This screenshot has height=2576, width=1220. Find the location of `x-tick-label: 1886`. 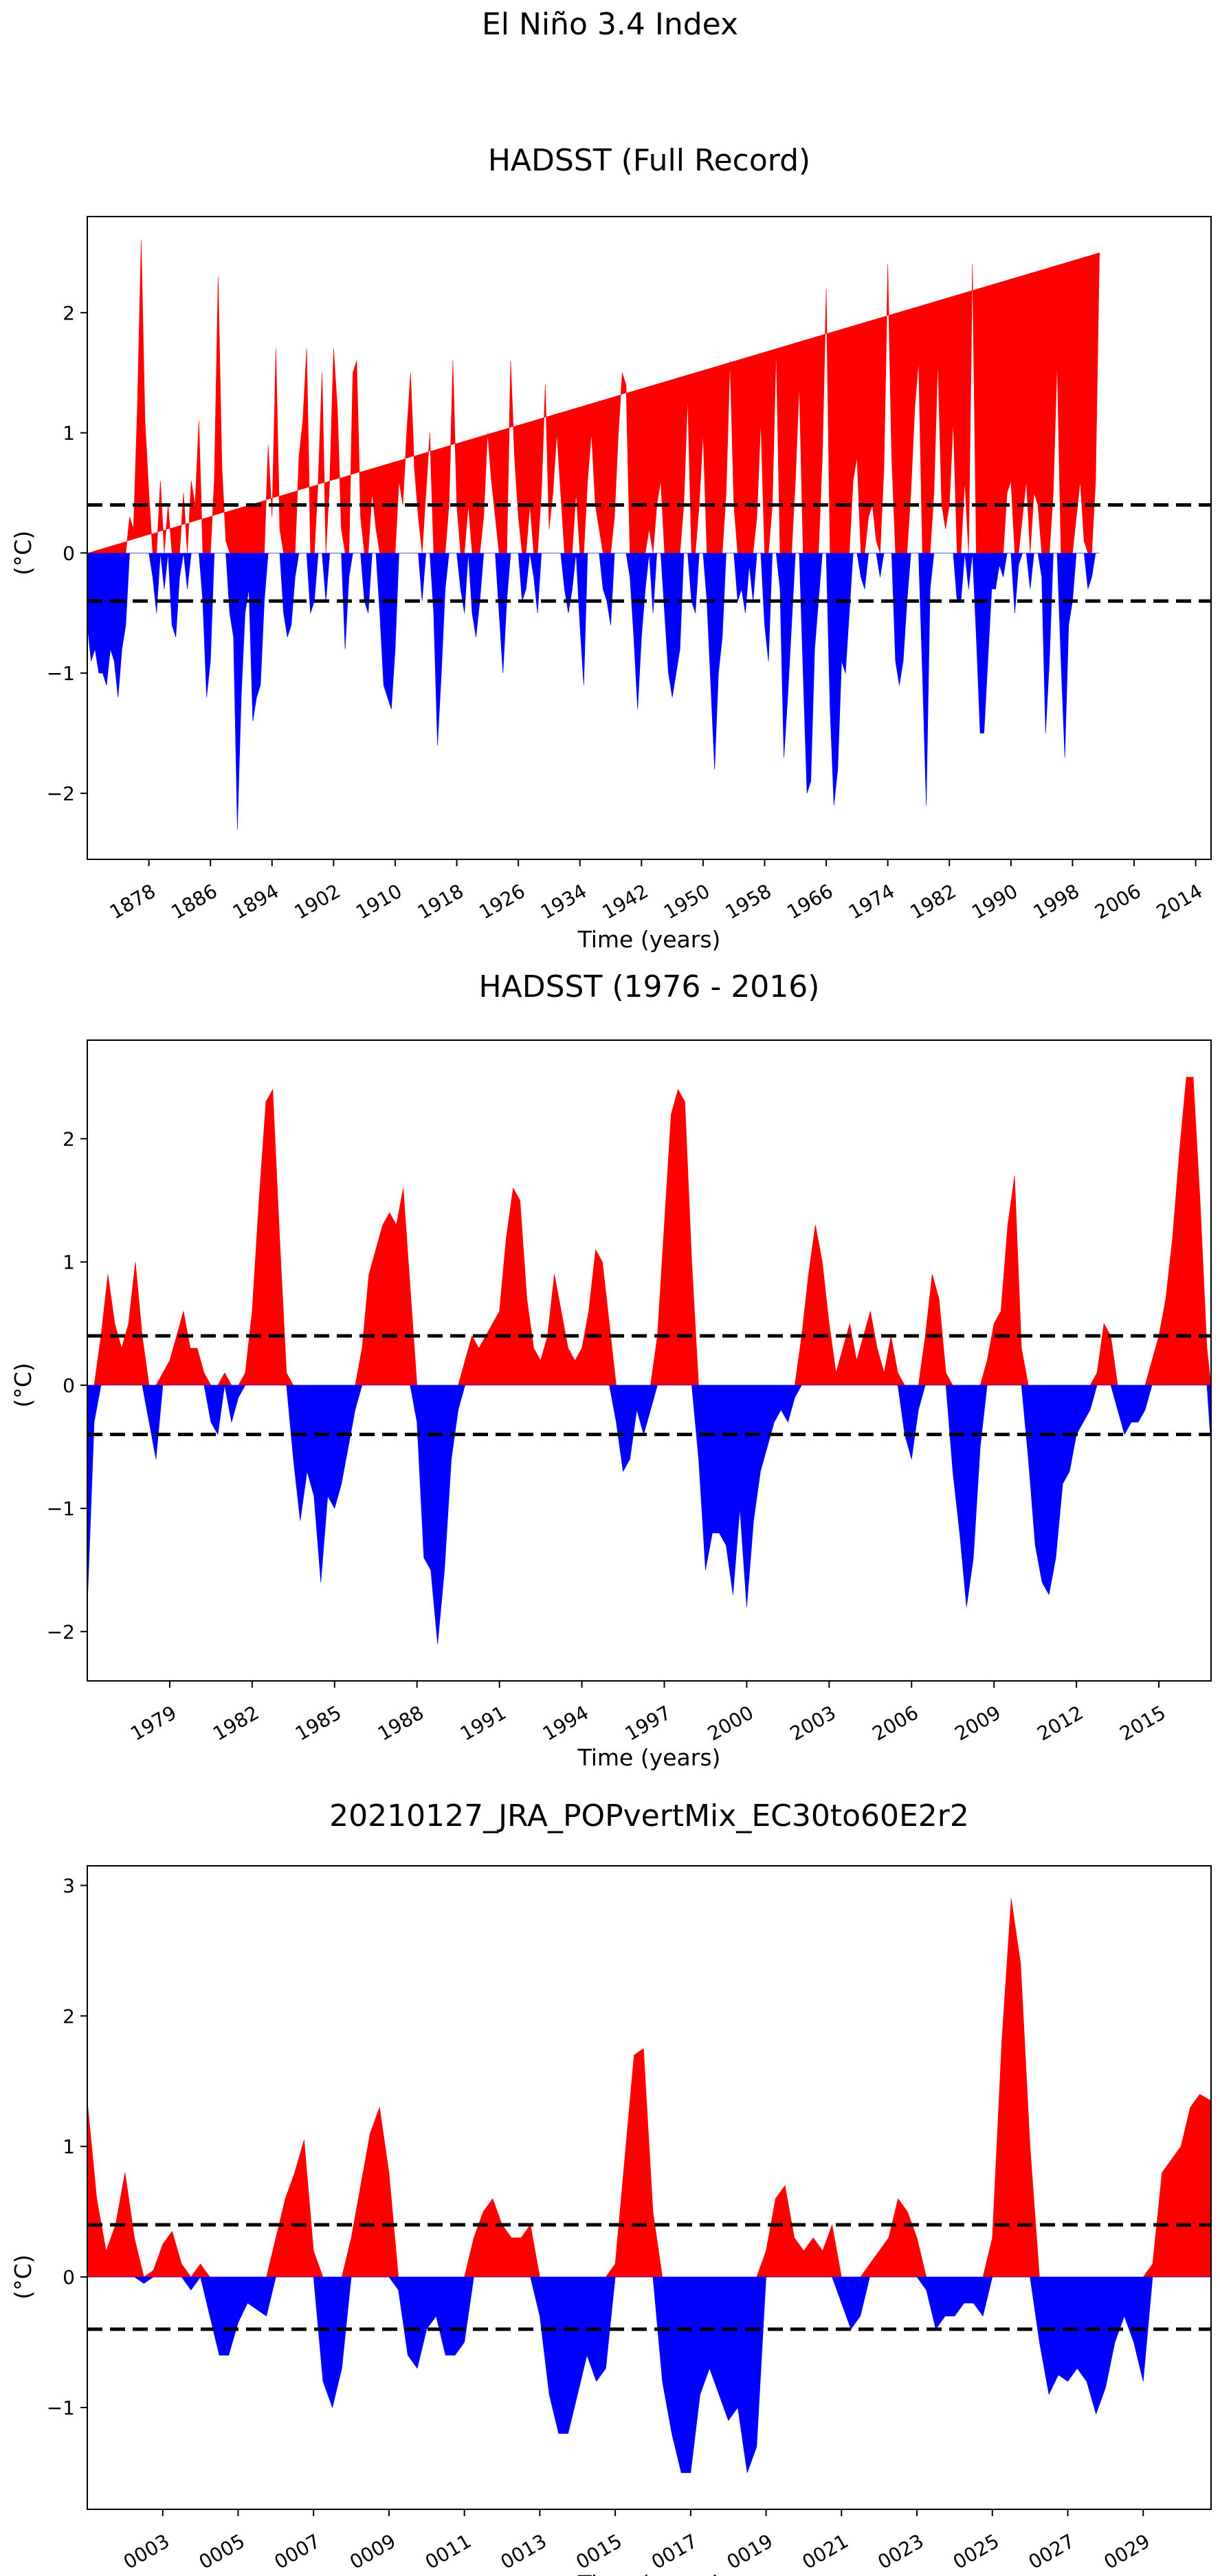

x-tick-label: 1886 is located at coordinates (194, 901).